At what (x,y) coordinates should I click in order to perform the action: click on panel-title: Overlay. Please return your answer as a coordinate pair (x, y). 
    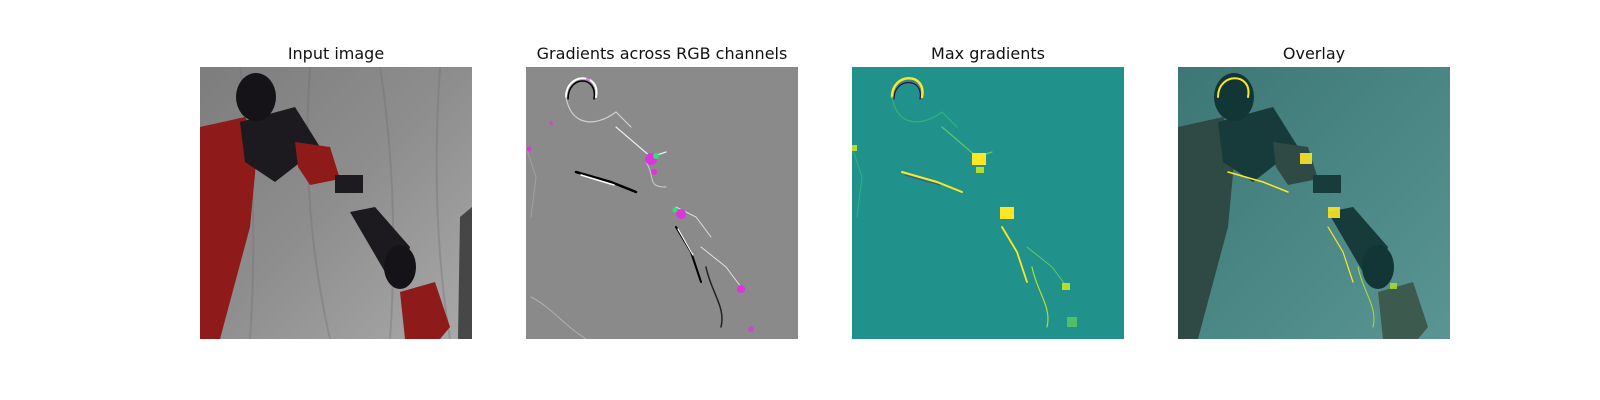
    Looking at the image, I should click on (1314, 53).